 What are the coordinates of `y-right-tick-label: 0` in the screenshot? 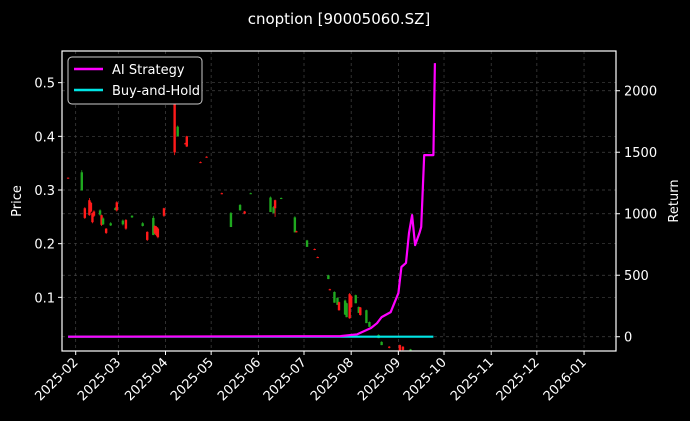 It's located at (628, 338).